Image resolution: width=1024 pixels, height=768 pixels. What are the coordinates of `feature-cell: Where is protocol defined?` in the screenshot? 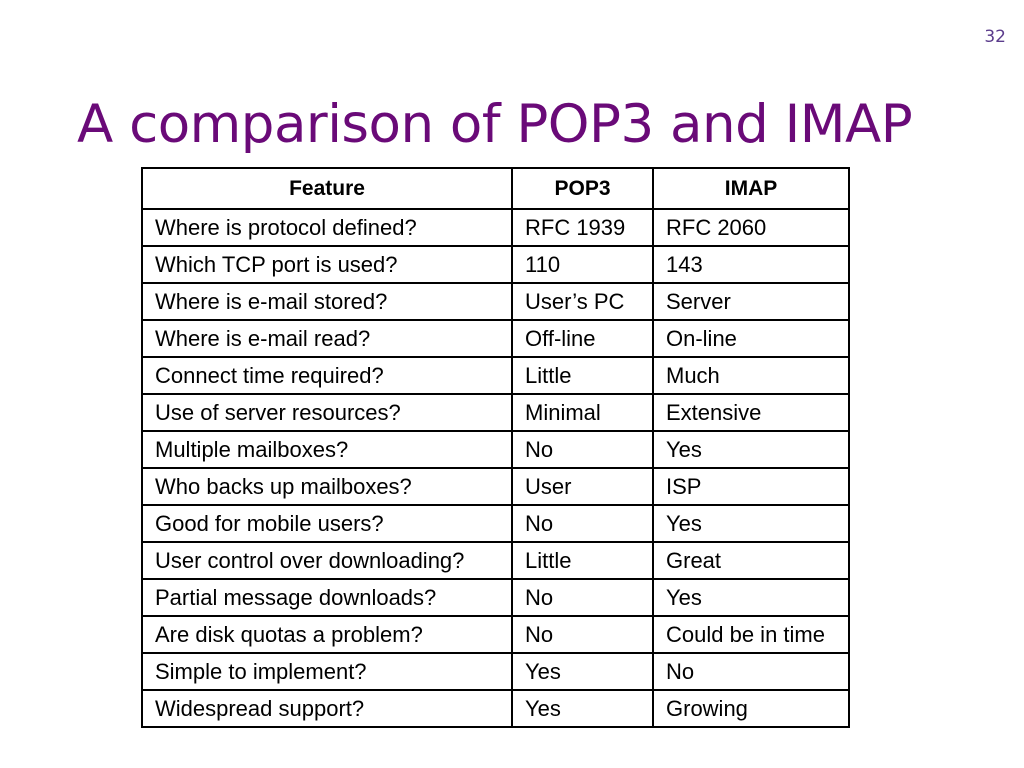 It's located at (327, 227).